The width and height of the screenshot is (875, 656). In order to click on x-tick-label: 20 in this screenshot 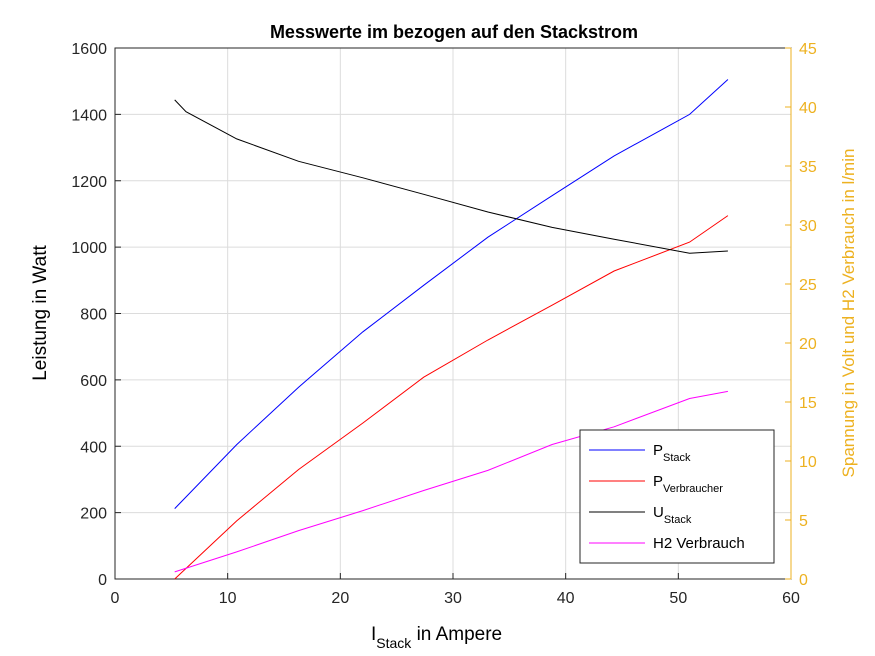, I will do `click(340, 598)`.